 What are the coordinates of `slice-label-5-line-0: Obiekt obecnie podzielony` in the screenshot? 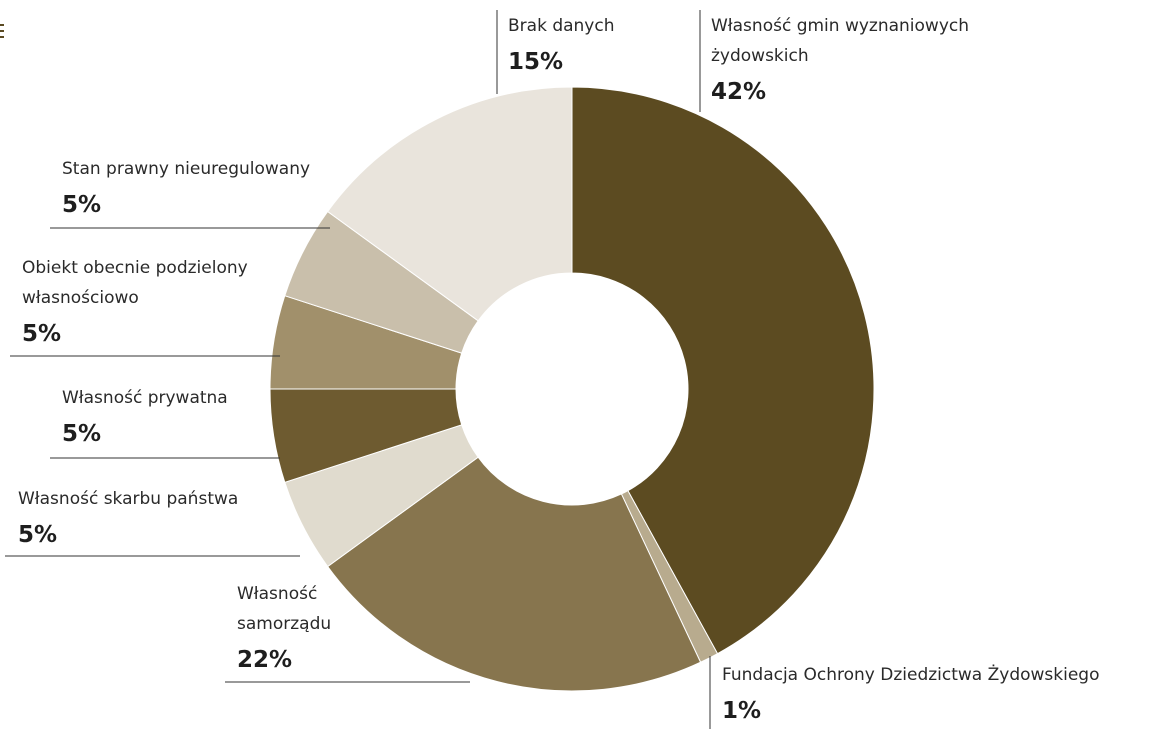 It's located at (135, 268).